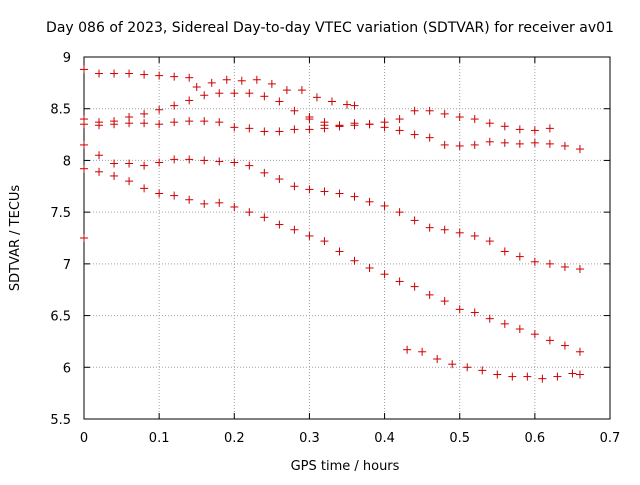  I want to click on y-tick-label: 6, so click(67, 368).